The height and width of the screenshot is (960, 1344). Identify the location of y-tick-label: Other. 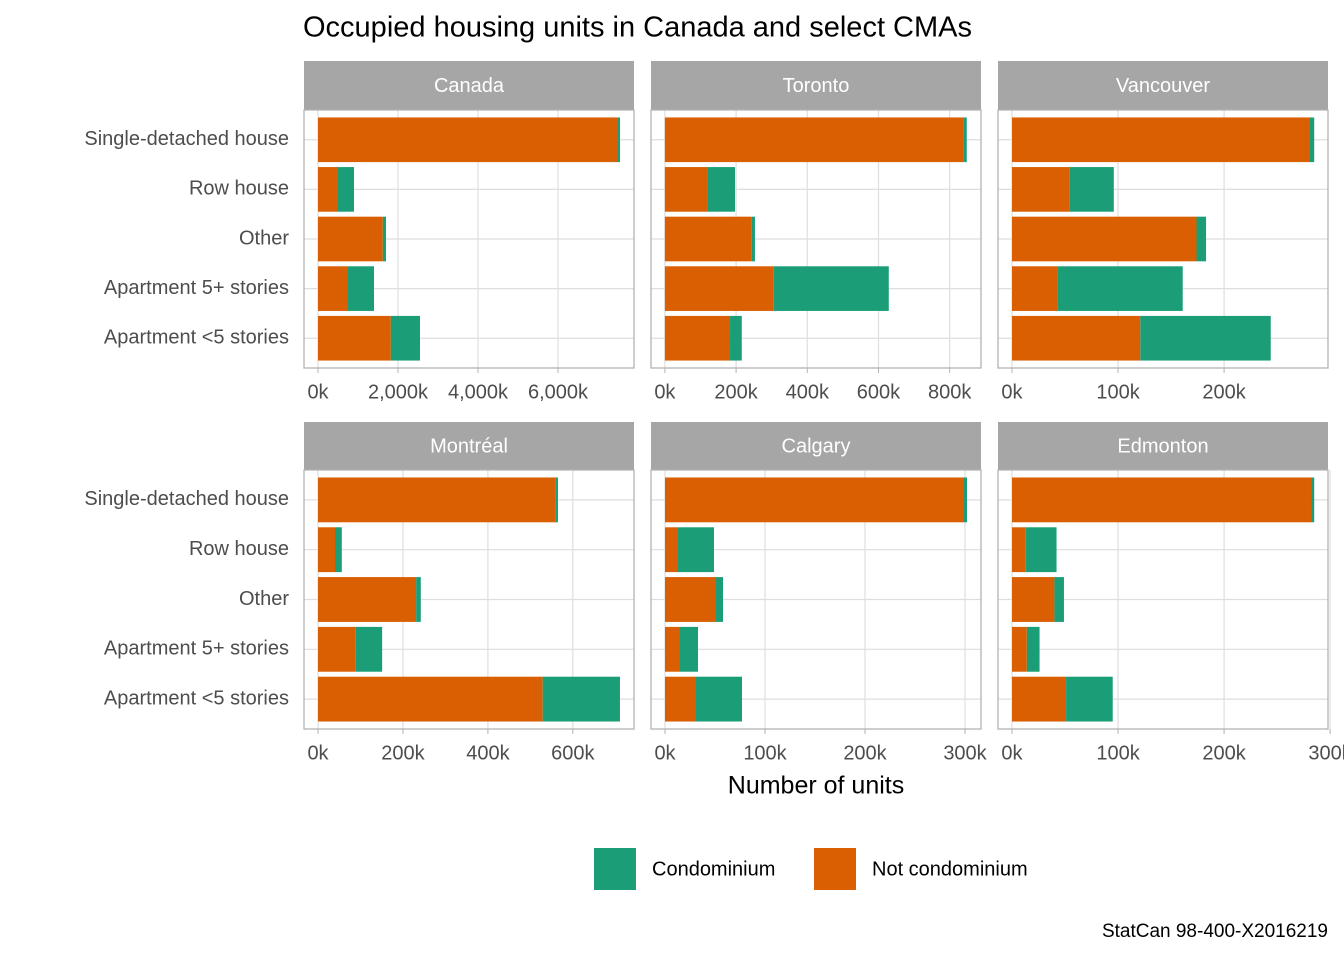
(264, 599).